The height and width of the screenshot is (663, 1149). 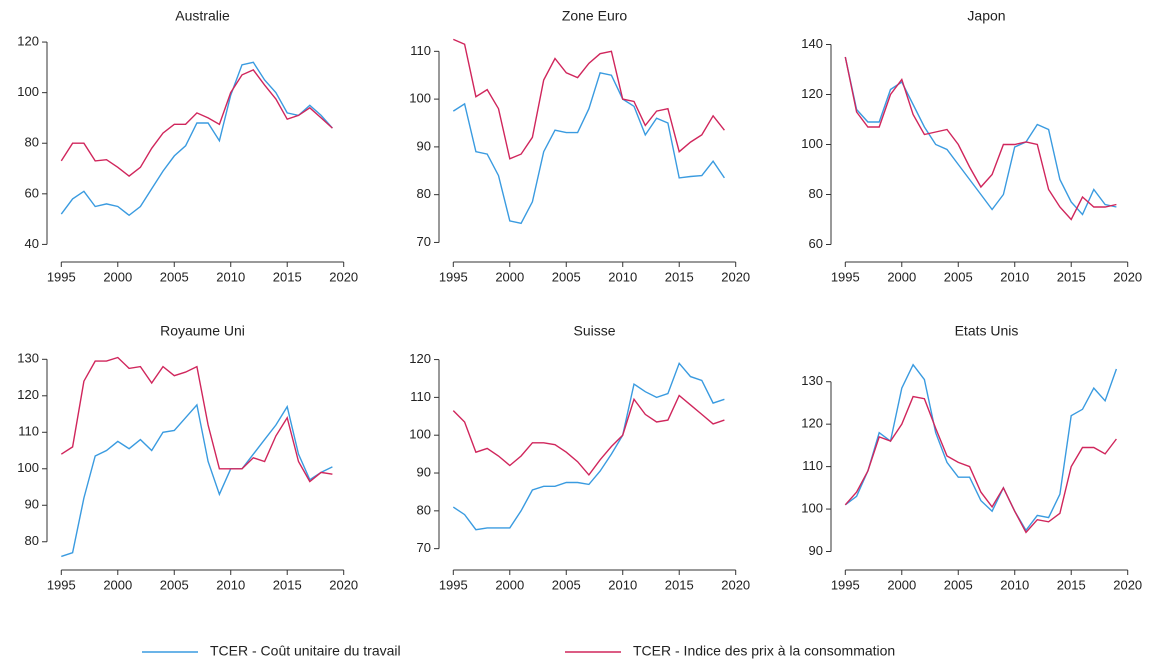 I want to click on panel-title: Japon, so click(x=986, y=16).